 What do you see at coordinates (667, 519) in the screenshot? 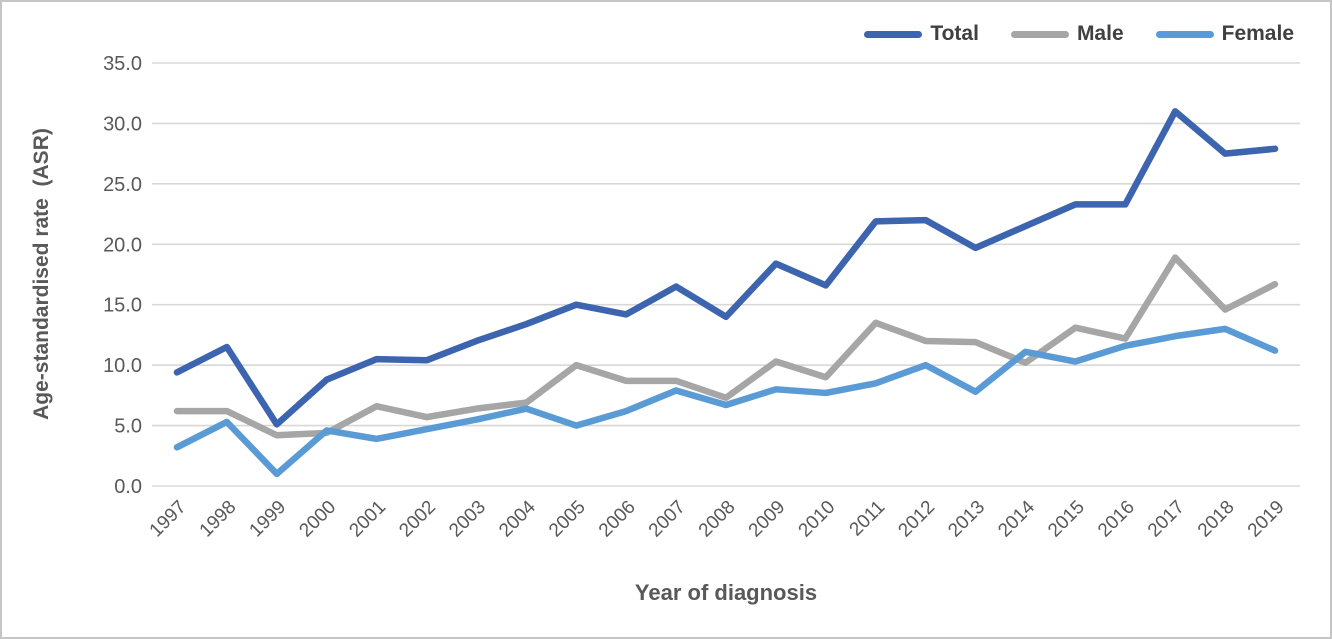
I see `x-tick-label: 2007` at bounding box center [667, 519].